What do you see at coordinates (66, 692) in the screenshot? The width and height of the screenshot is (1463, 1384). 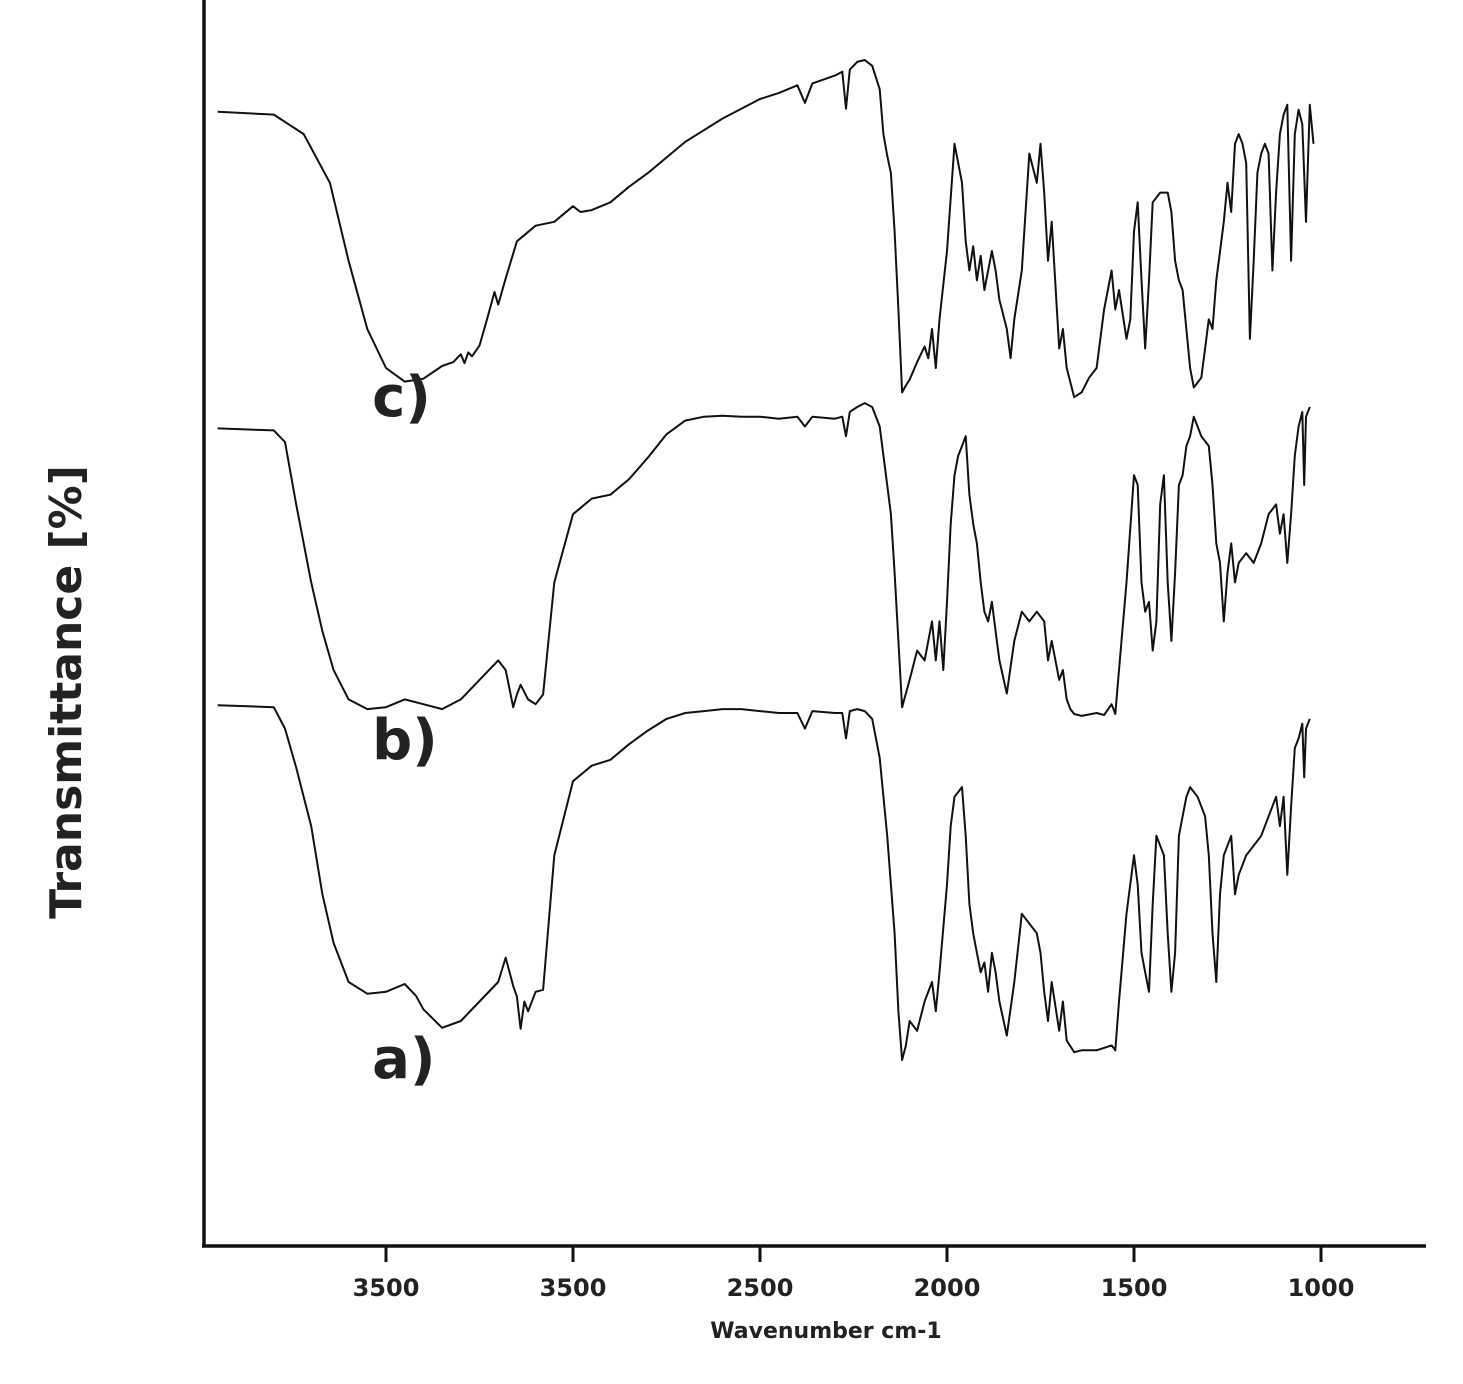 I see `y-axis-label: Transmittance [%]` at bounding box center [66, 692].